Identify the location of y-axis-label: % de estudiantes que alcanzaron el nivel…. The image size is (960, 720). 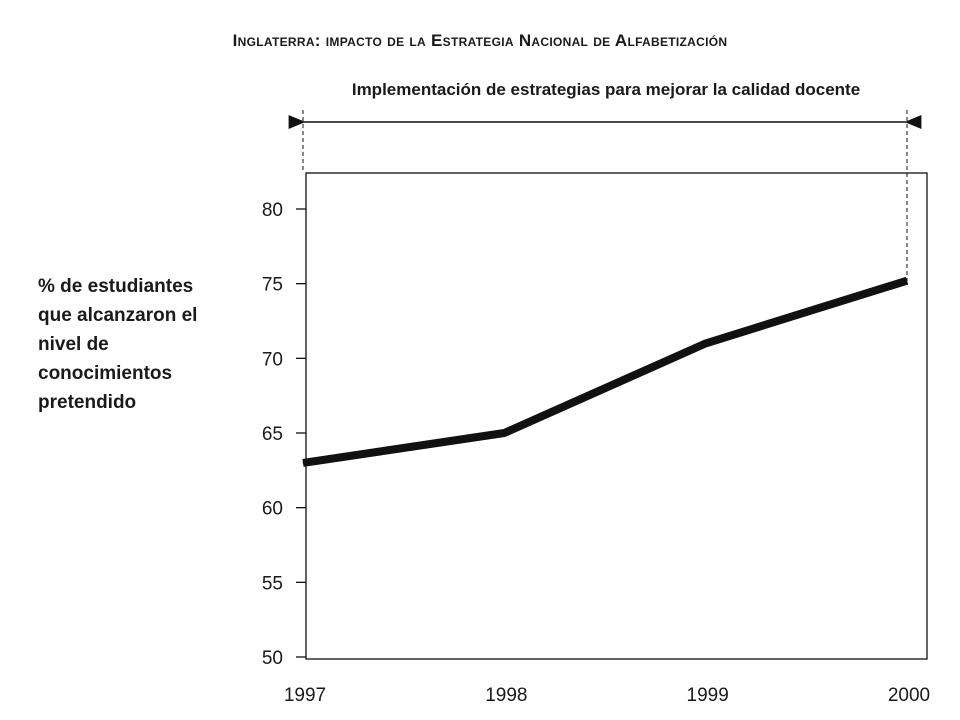
(118, 344).